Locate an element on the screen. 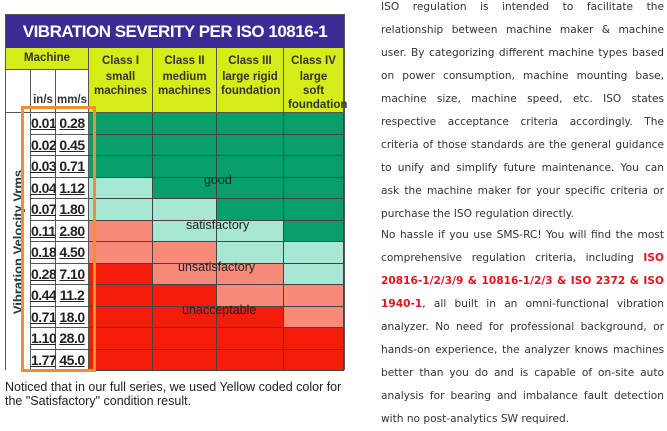  value-mms: 0.28 is located at coordinates (72, 124).